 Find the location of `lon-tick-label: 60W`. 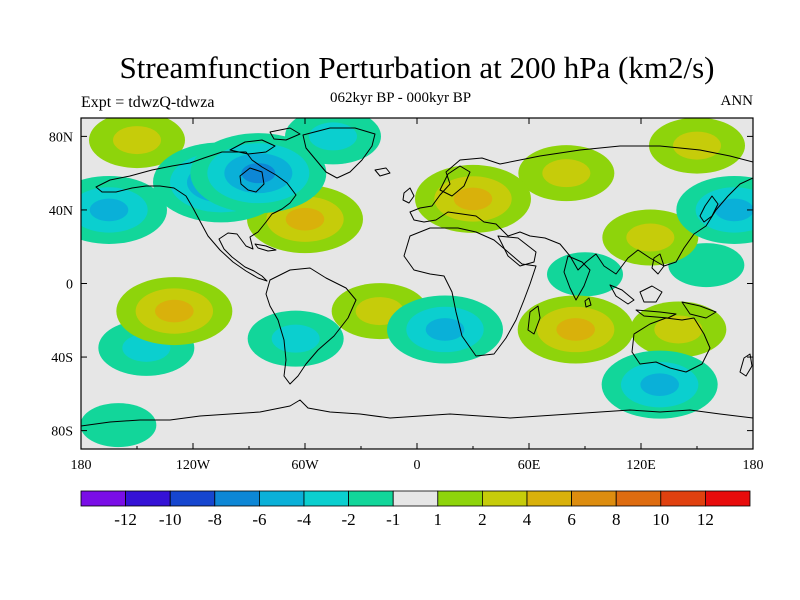

lon-tick-label: 60W is located at coordinates (305, 465).